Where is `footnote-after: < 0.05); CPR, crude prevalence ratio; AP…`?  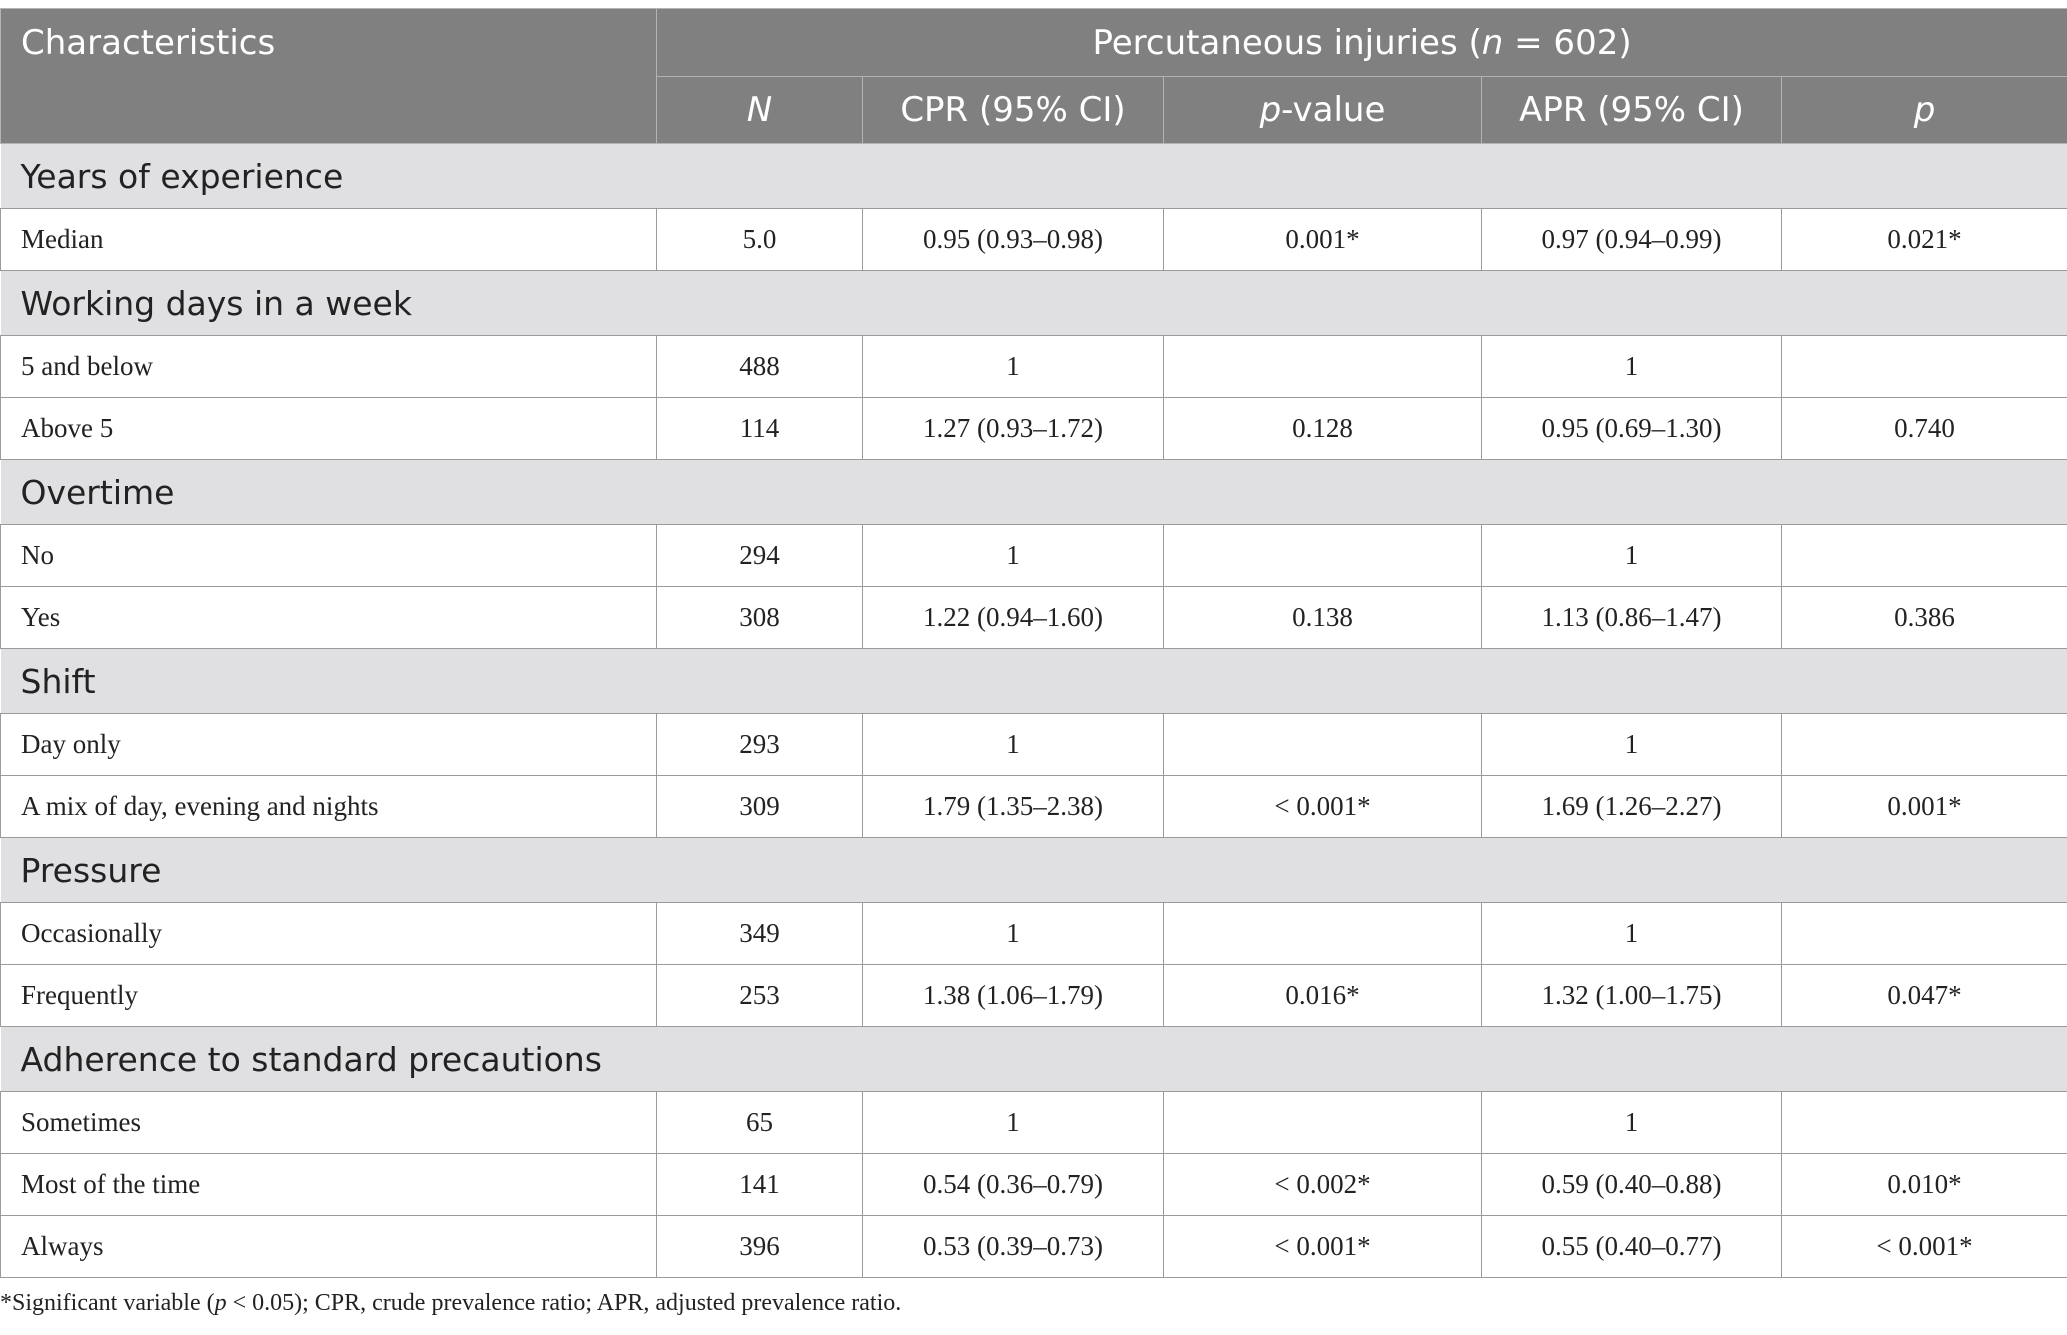 footnote-after: < 0.05); CPR, crude prevalence ratio; AP… is located at coordinates (564, 1303).